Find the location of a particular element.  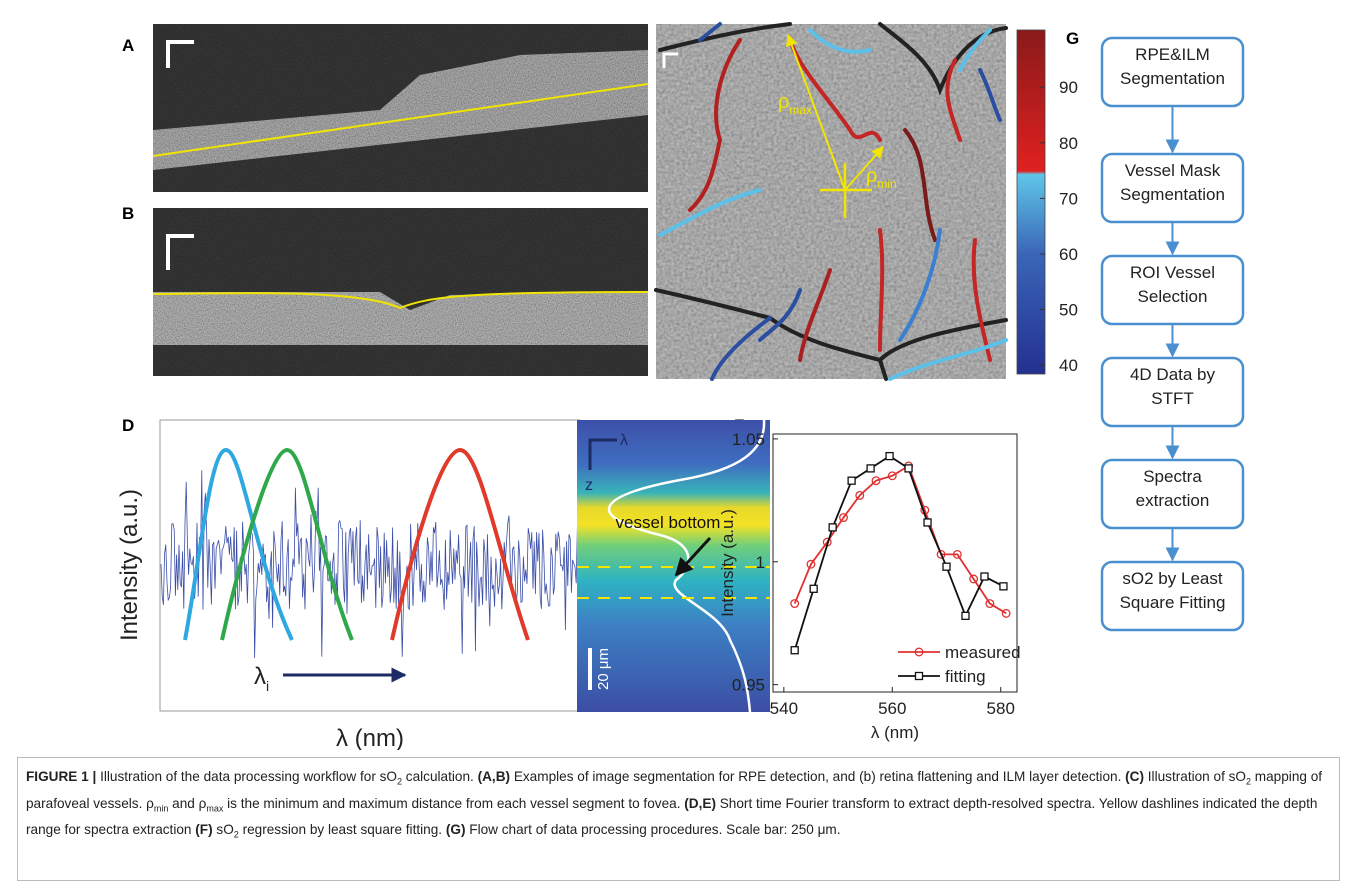

z-arrow-label: z is located at coordinates (589, 485).